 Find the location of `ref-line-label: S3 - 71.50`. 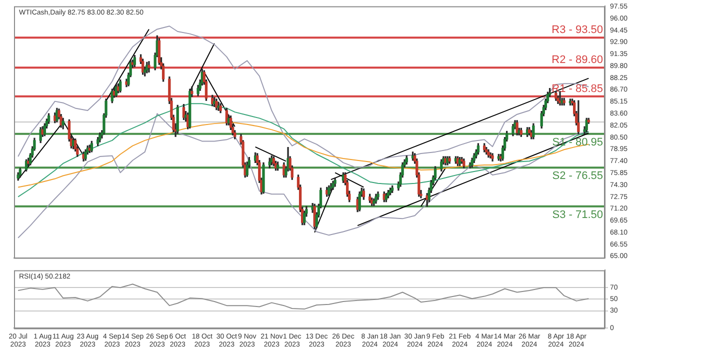

ref-line-label: S3 - 71.50 is located at coordinates (577, 214).